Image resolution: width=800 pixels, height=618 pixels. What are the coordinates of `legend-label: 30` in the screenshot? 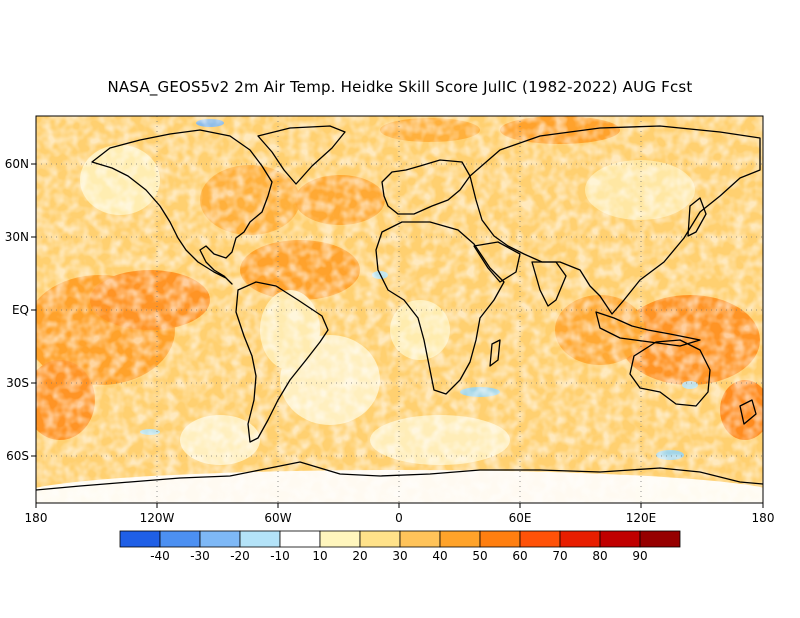 It's located at (399, 556).